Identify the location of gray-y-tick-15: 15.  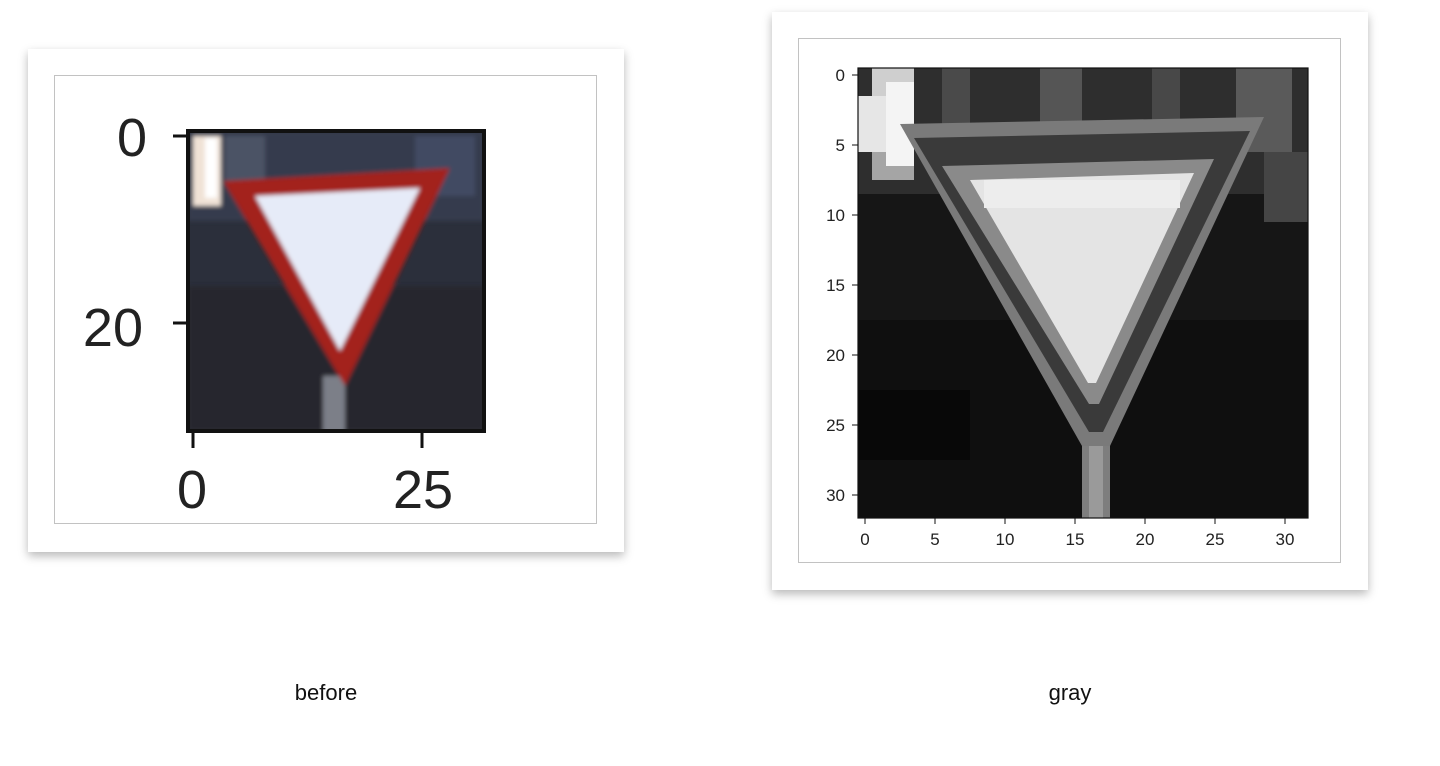
(835, 285).